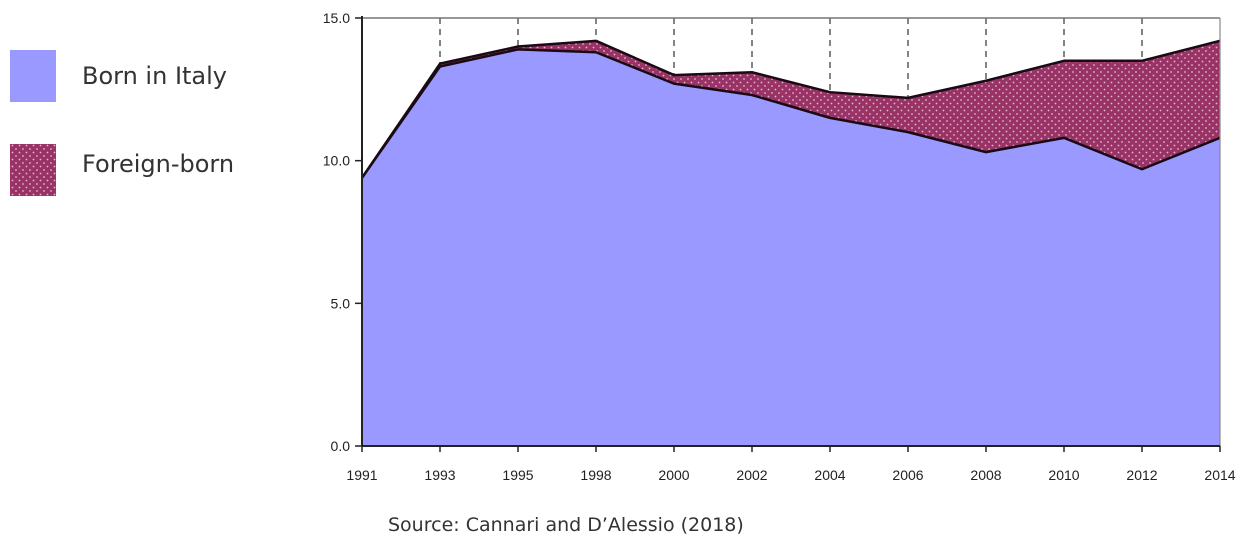  I want to click on legend-label-foreign-born: Foreign-born, so click(158, 164).